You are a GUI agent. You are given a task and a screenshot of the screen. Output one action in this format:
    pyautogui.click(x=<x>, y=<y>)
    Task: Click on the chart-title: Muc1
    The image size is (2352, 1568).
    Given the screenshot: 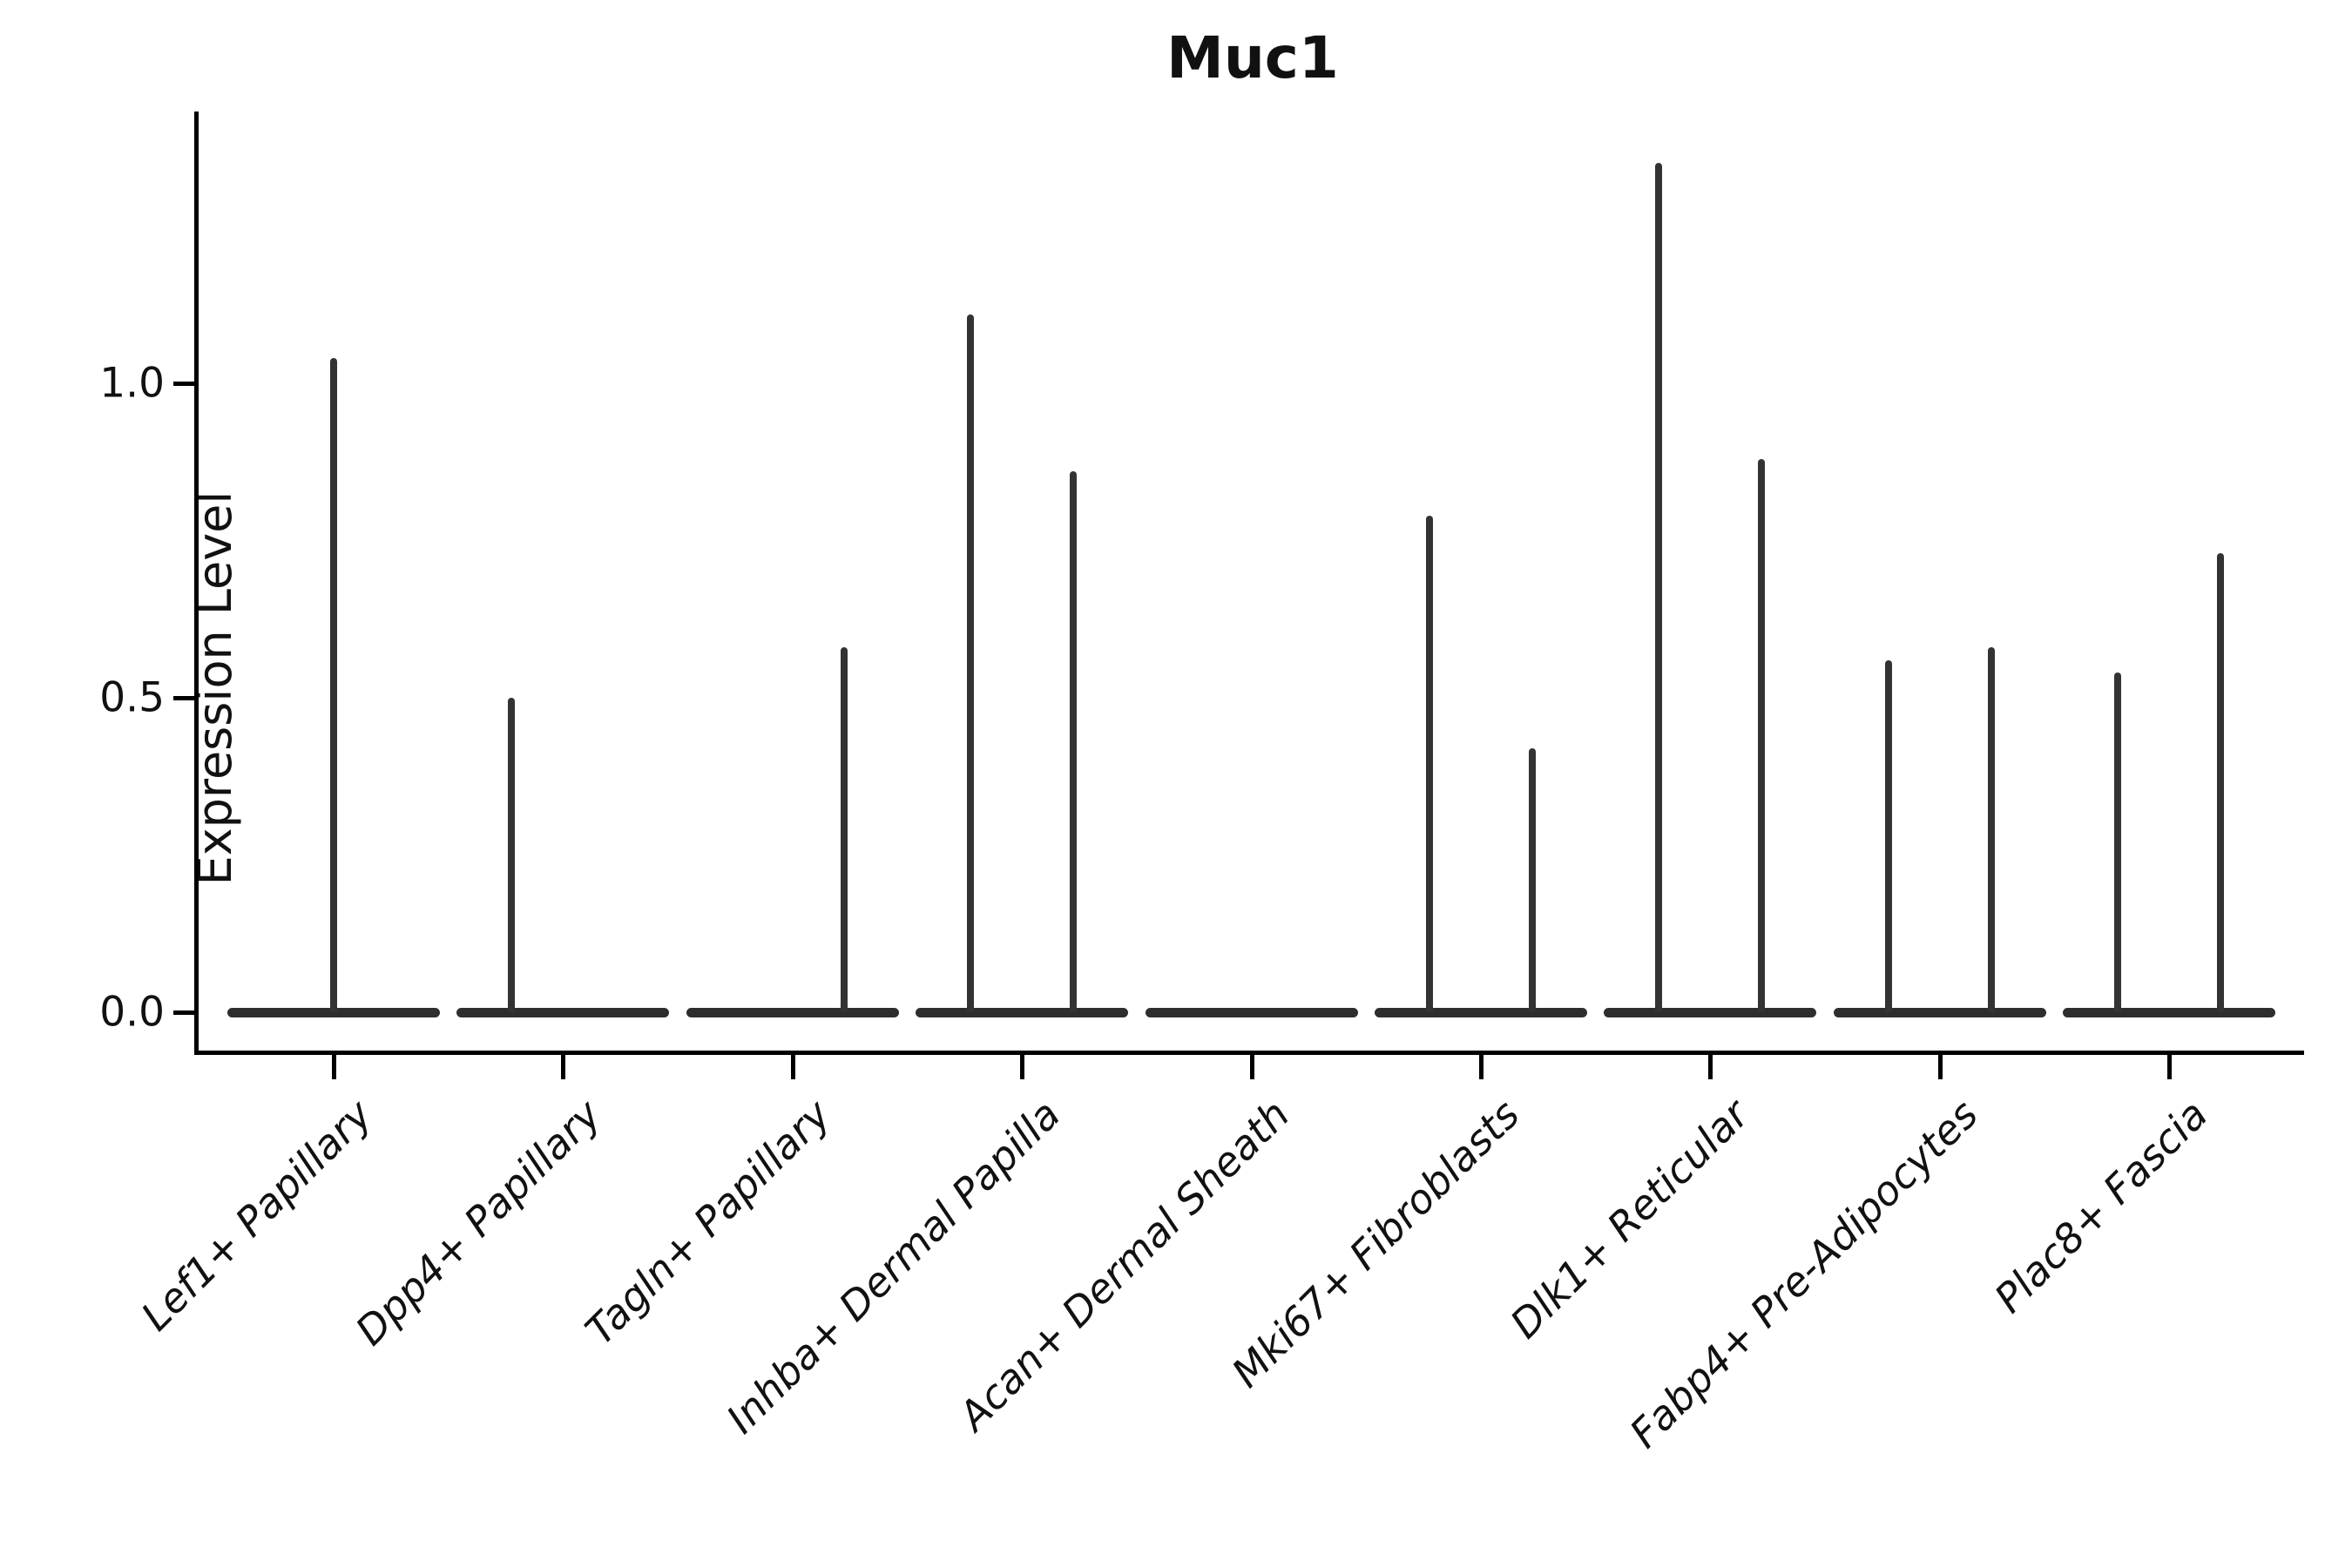 What is the action you would take?
    pyautogui.click(x=1252, y=58)
    